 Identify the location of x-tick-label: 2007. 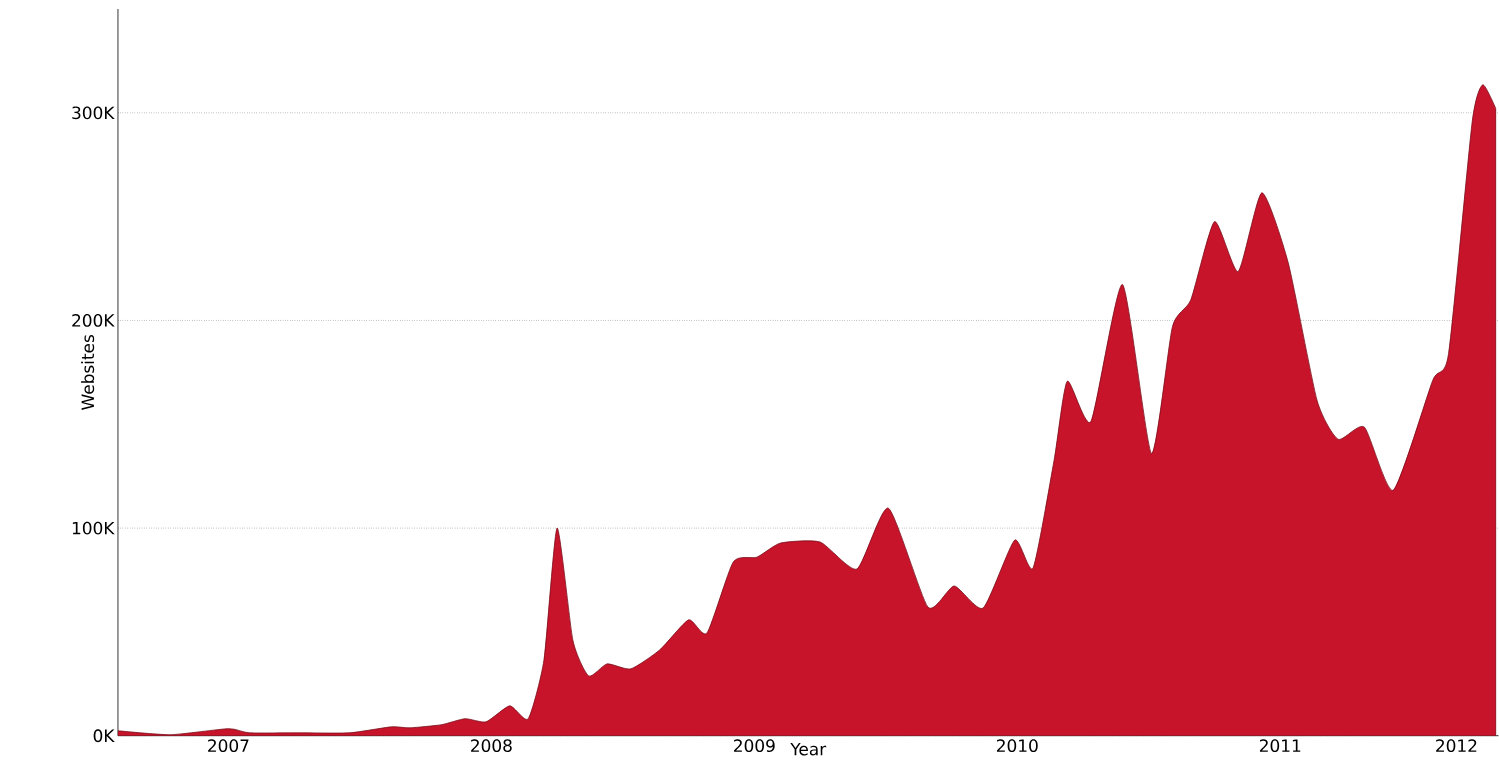
(228, 746).